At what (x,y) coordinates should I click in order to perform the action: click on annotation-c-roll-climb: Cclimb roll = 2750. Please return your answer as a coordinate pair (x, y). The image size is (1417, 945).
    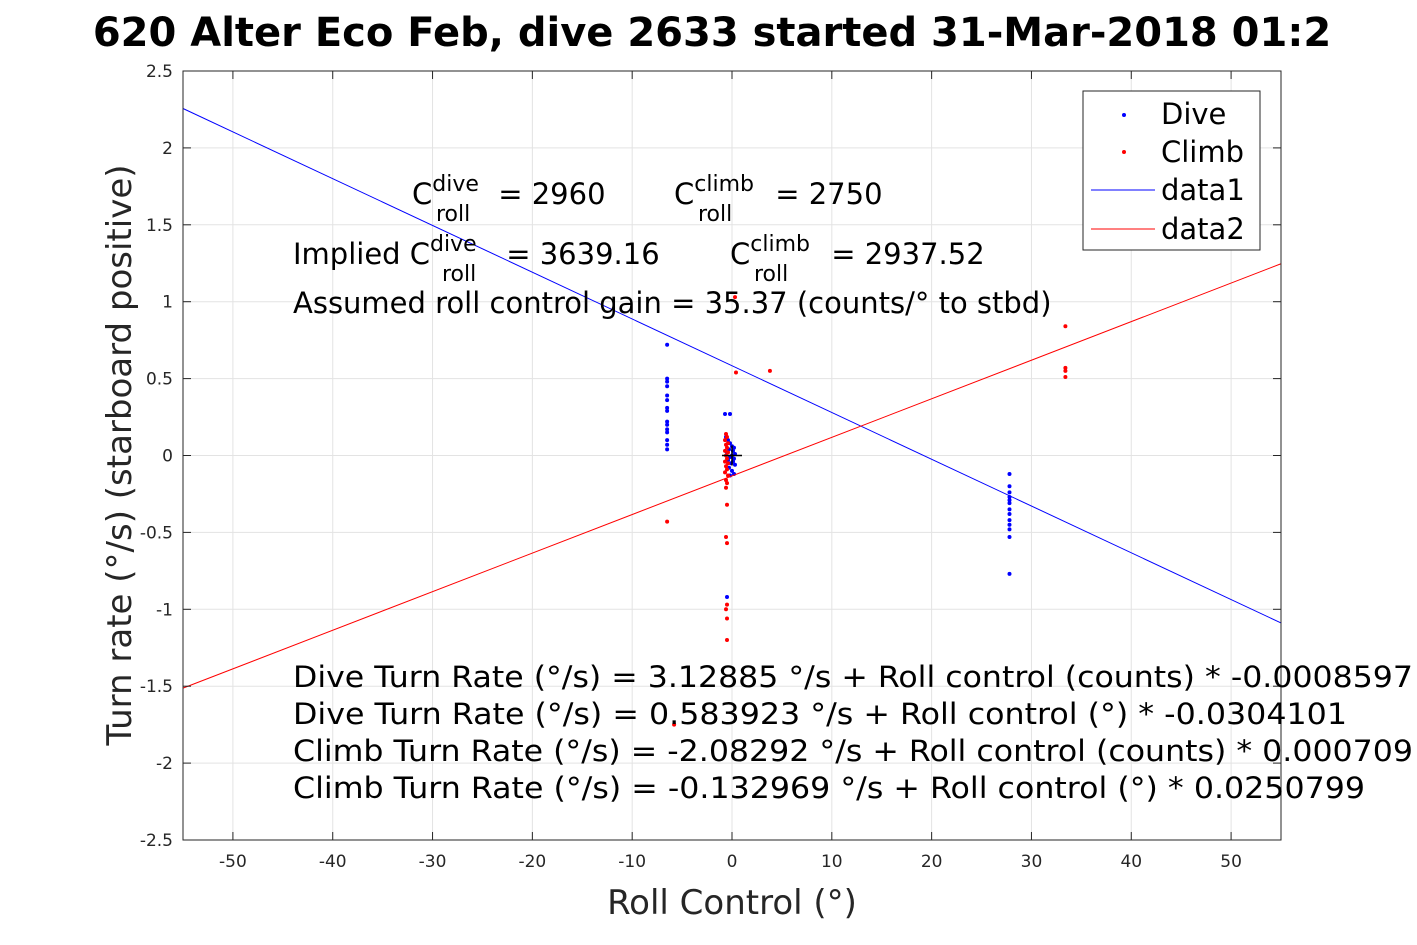
    Looking at the image, I should click on (778, 199).